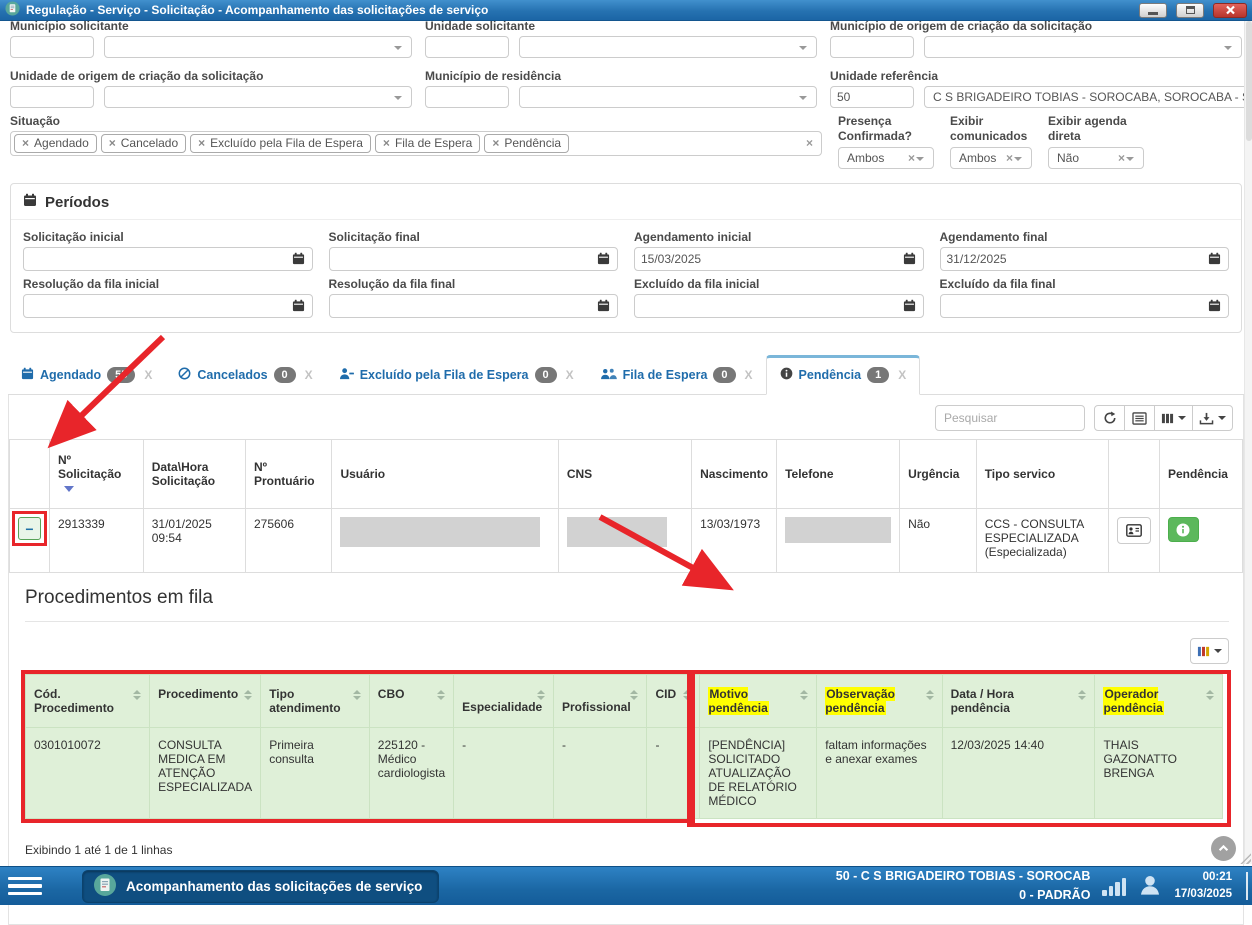 The width and height of the screenshot is (1252, 925). Describe the element at coordinates (1212, 418) in the screenshot. I see `export-button` at that location.